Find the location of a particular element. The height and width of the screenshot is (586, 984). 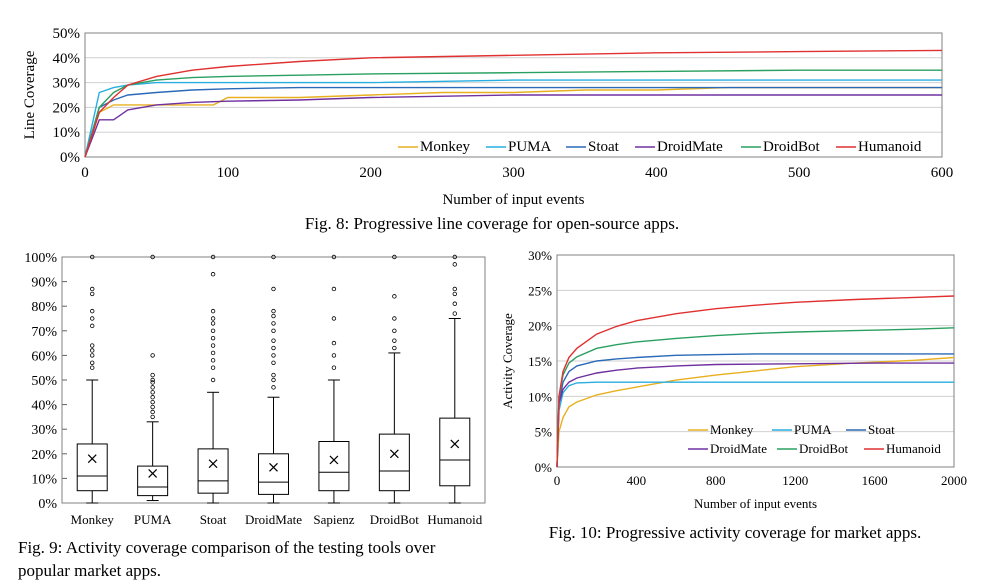

x-tick-label: 100 is located at coordinates (228, 173).